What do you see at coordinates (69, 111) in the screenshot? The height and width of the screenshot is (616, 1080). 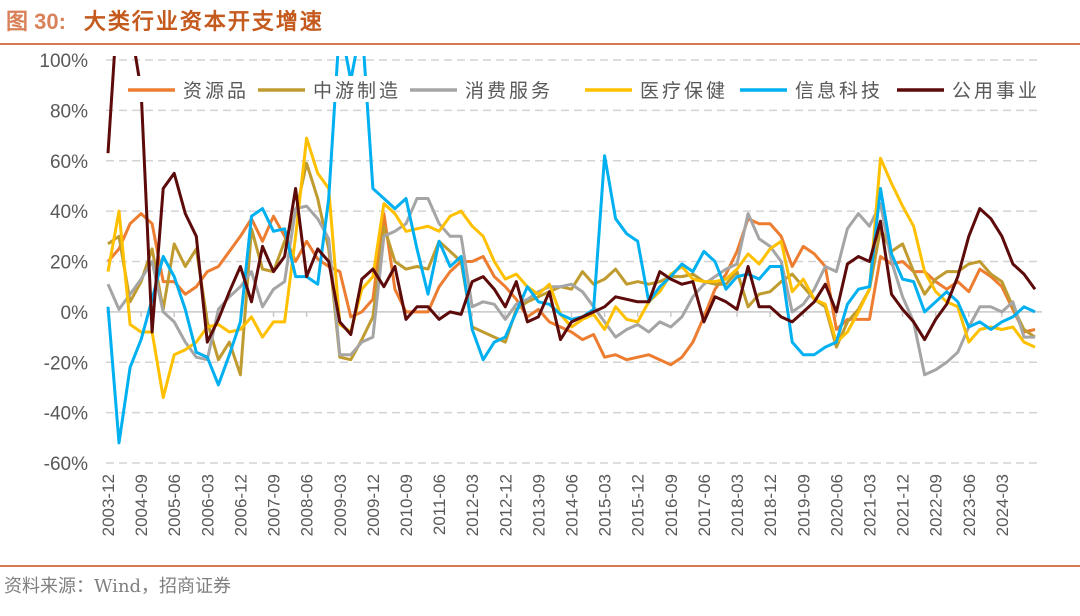 I see `y-tick-label: 80%` at bounding box center [69, 111].